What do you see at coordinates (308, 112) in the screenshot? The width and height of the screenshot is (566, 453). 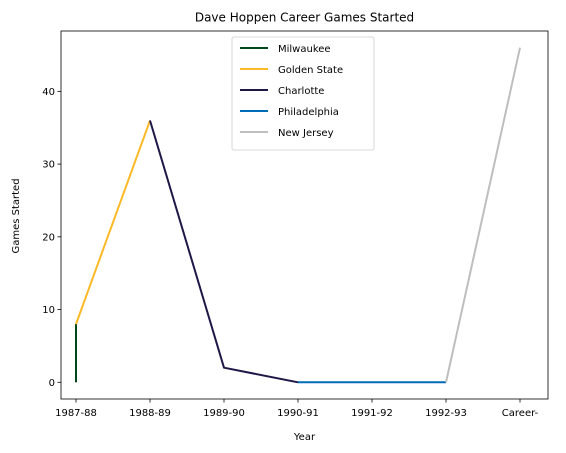 I see `legend-label: Philadelphia` at bounding box center [308, 112].